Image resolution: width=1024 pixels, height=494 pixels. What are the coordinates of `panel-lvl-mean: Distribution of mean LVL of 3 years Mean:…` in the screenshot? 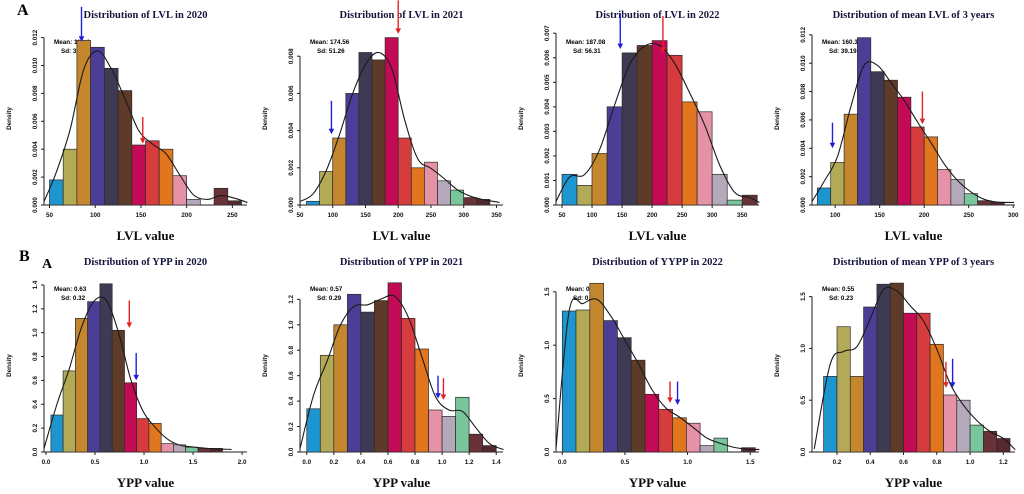 It's located at (896, 123).